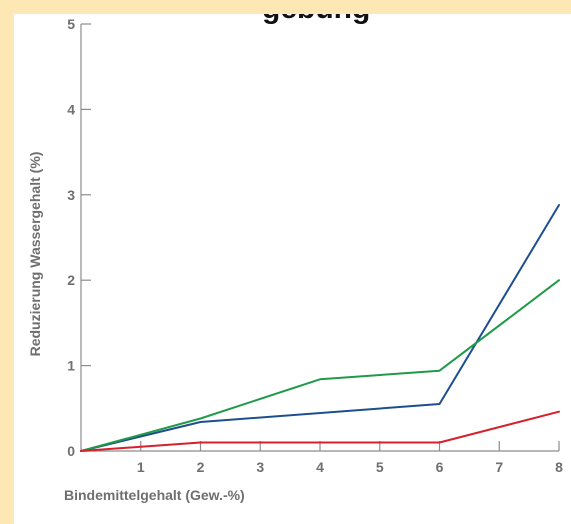 The width and height of the screenshot is (571, 524). I want to click on y-tick-label: 5, so click(71, 24).